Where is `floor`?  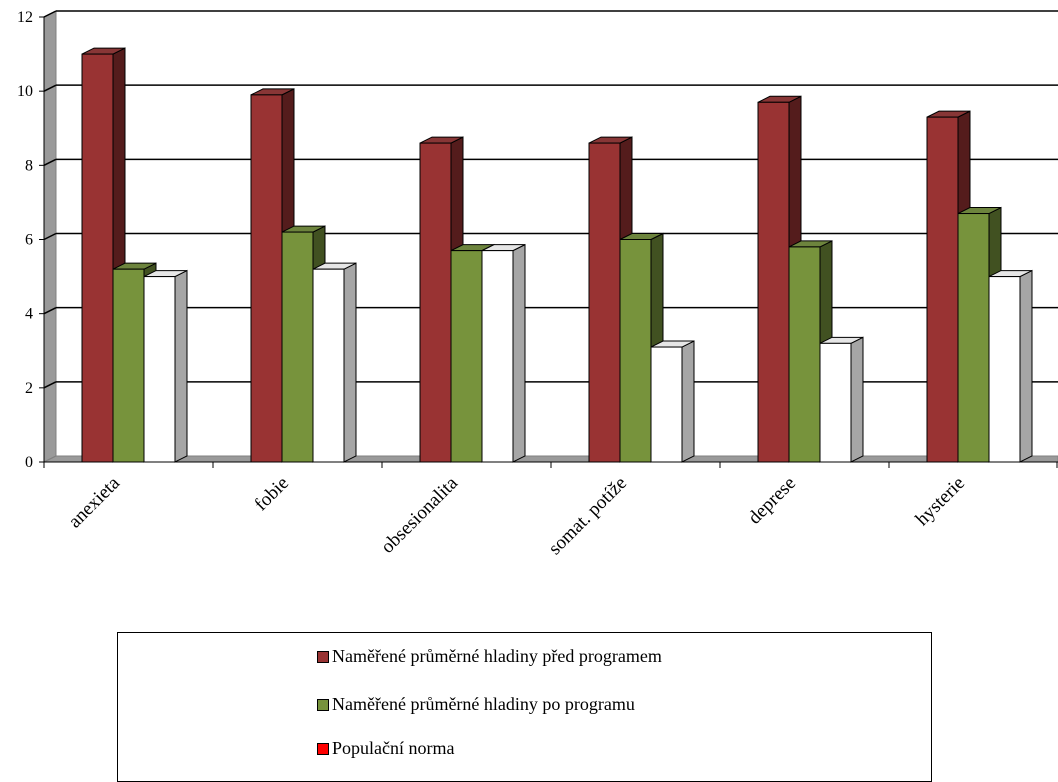
floor is located at coordinates (551, 459).